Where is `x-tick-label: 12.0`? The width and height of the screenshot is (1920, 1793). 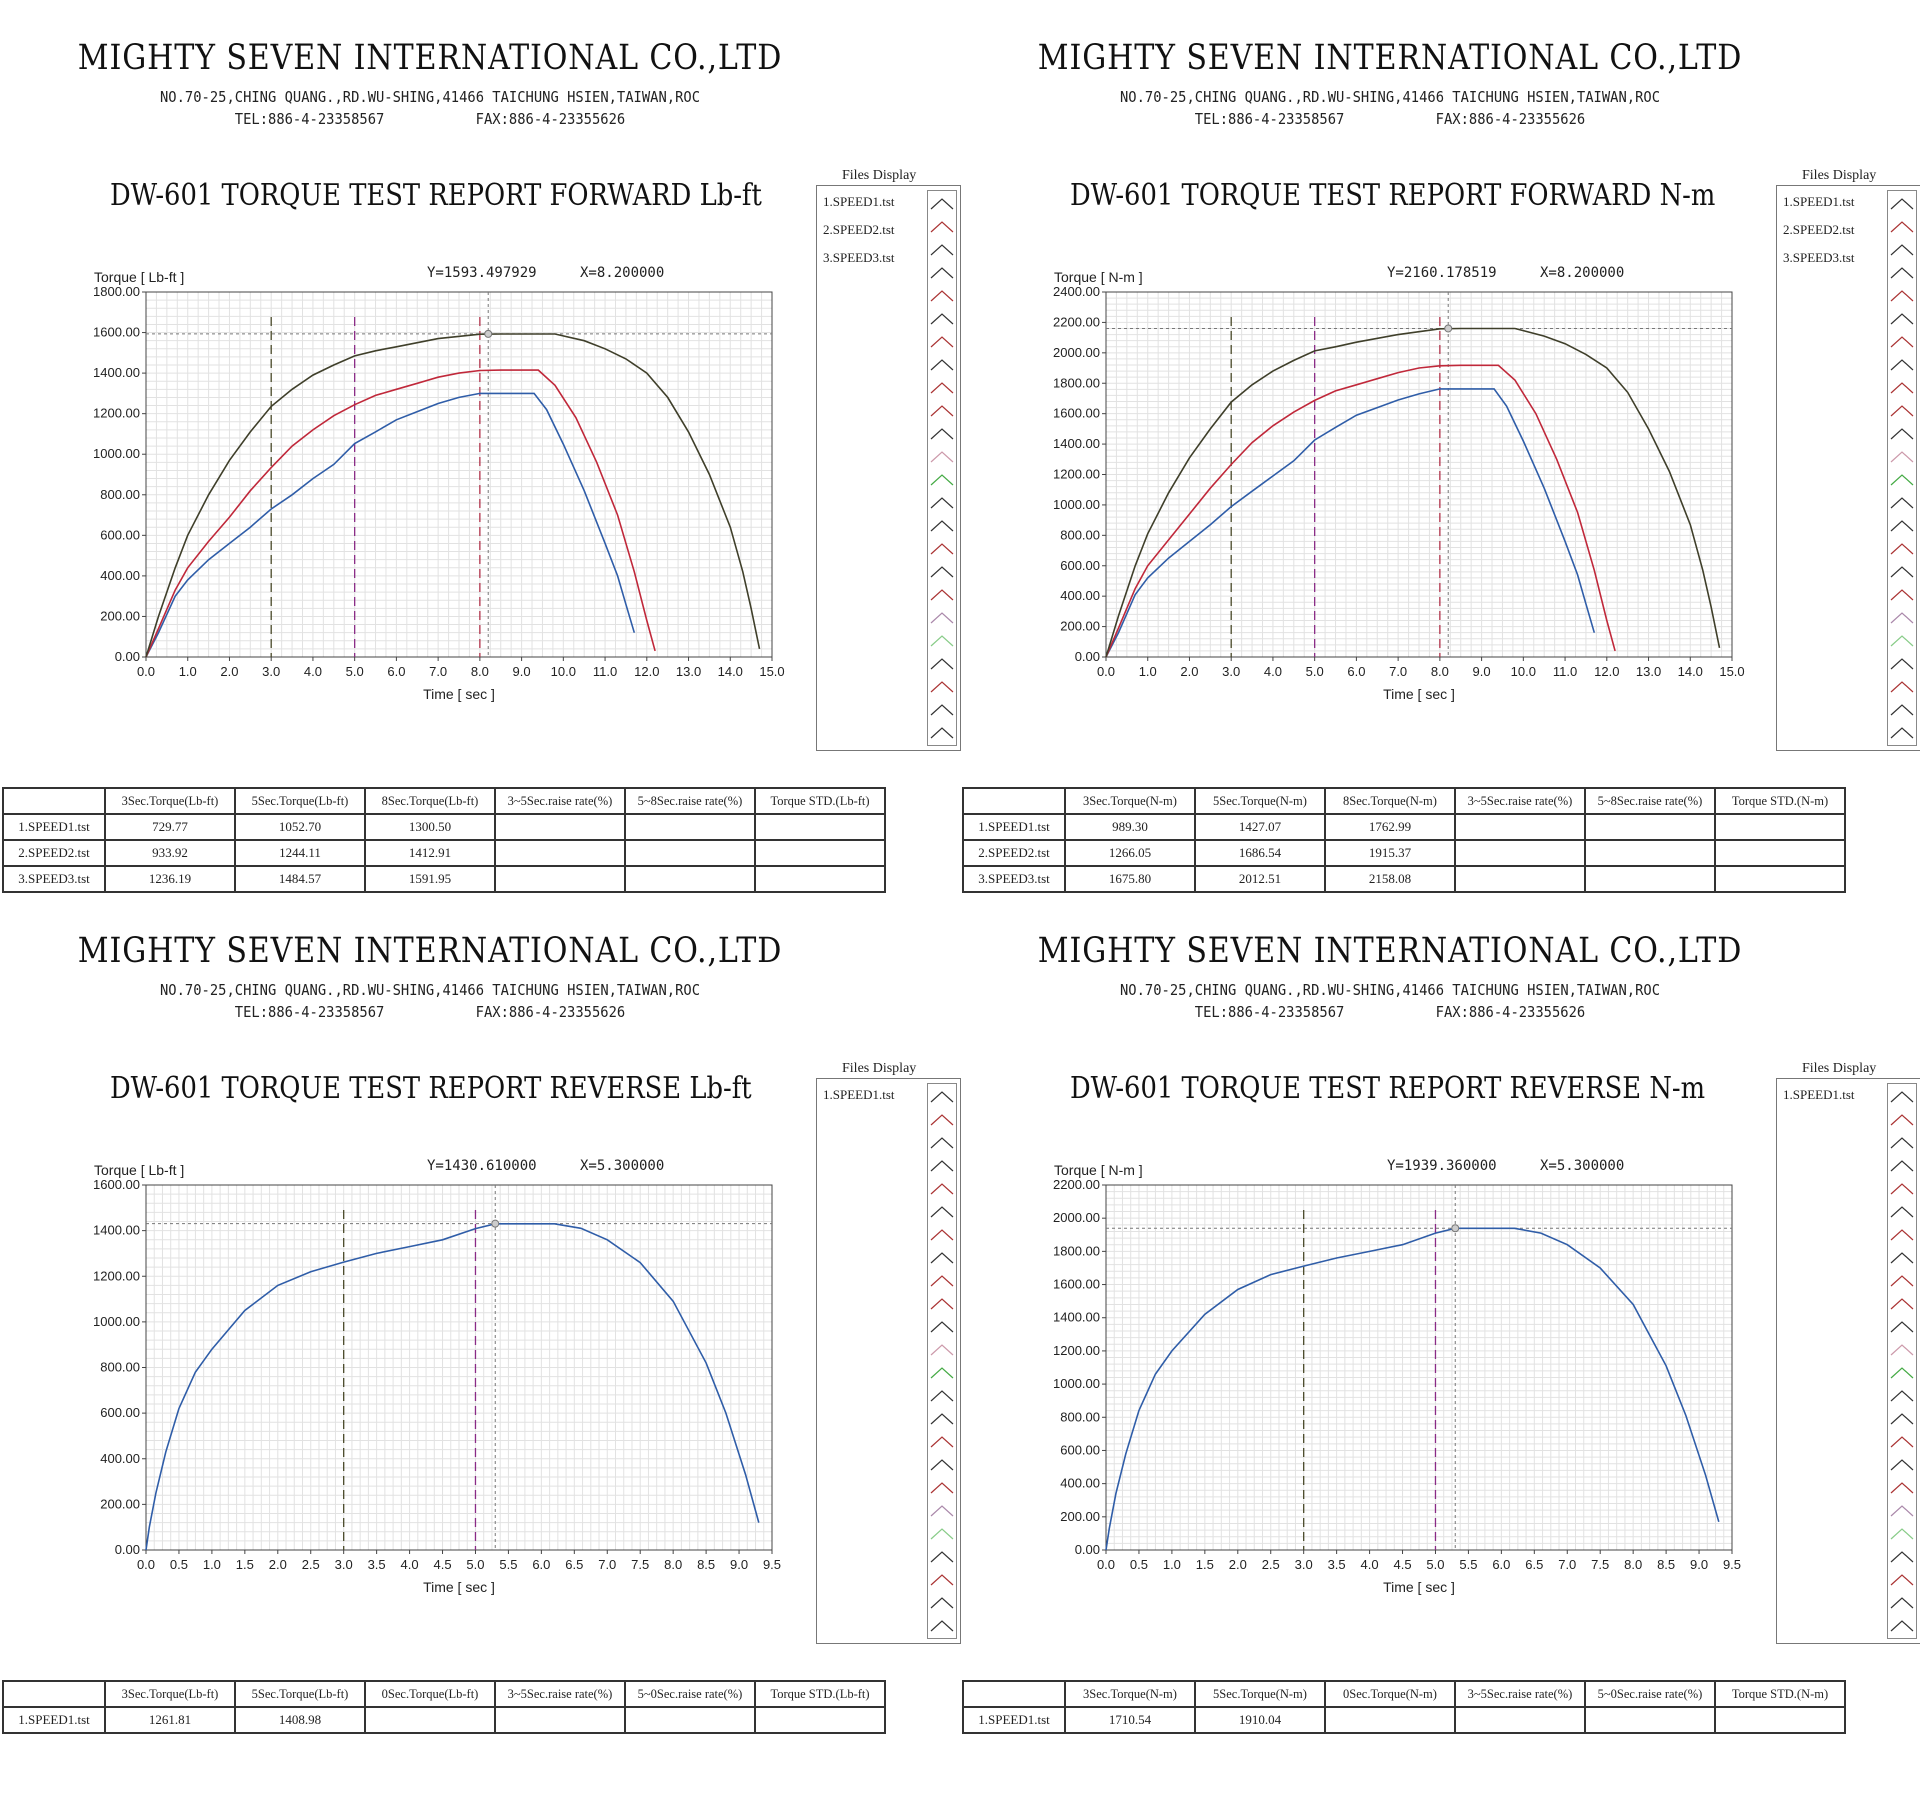 x-tick-label: 12.0 is located at coordinates (646, 671).